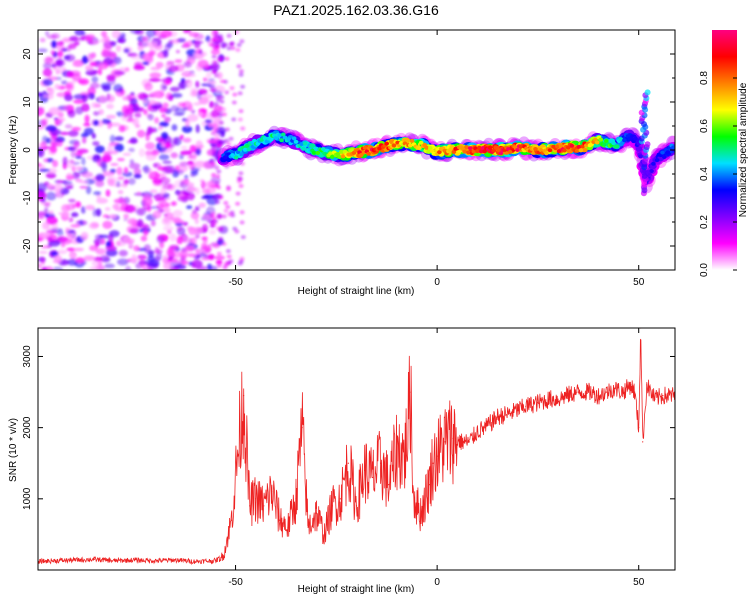 This screenshot has width=750, height=600. Describe the element at coordinates (13, 450) in the screenshot. I see `snr-ylabel: SNR (10 * v/v)` at that location.